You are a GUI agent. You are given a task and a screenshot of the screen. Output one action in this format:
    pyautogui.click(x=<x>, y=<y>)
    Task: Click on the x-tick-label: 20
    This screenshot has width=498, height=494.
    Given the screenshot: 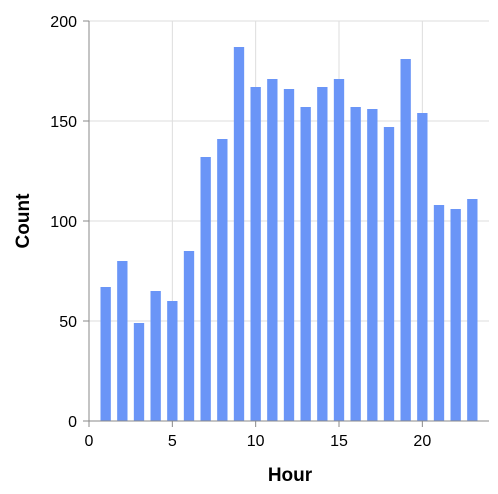 What is the action you would take?
    pyautogui.click(x=422, y=441)
    